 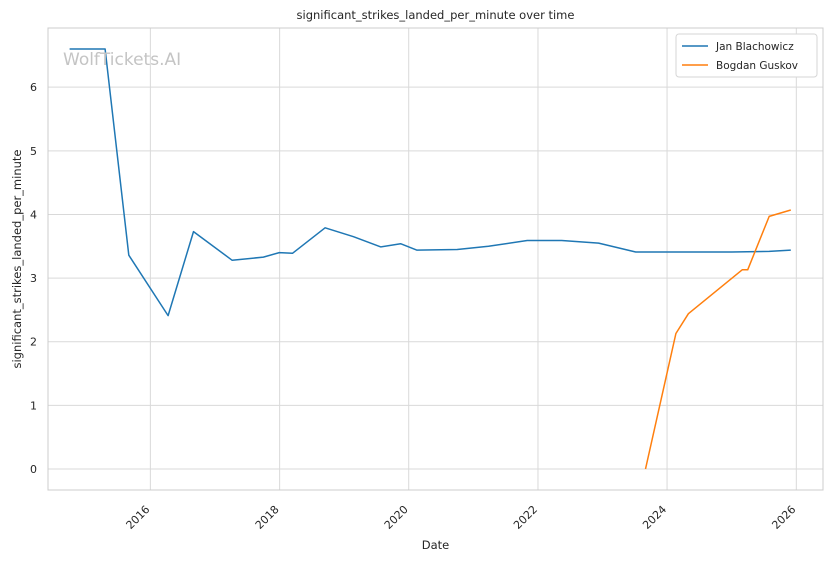 What do you see at coordinates (33, 278) in the screenshot?
I see `y-tick-label: 3` at bounding box center [33, 278].